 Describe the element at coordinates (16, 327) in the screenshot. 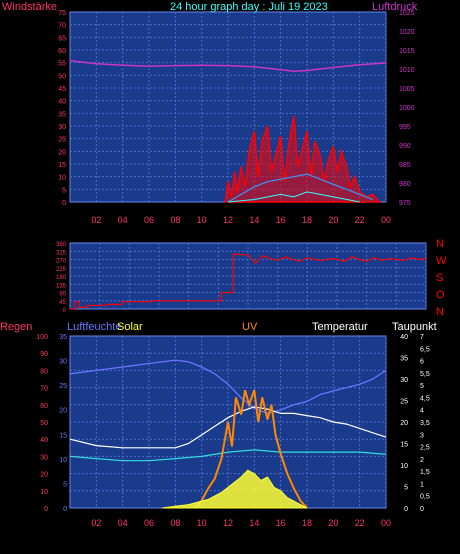

I see `legend-item: Regen` at that location.